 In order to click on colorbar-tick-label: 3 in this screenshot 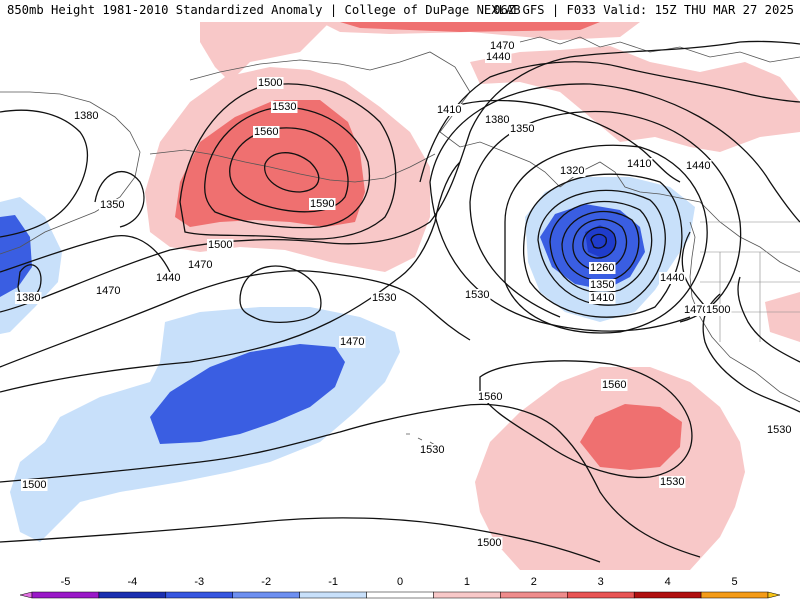, I will do `click(601, 582)`.